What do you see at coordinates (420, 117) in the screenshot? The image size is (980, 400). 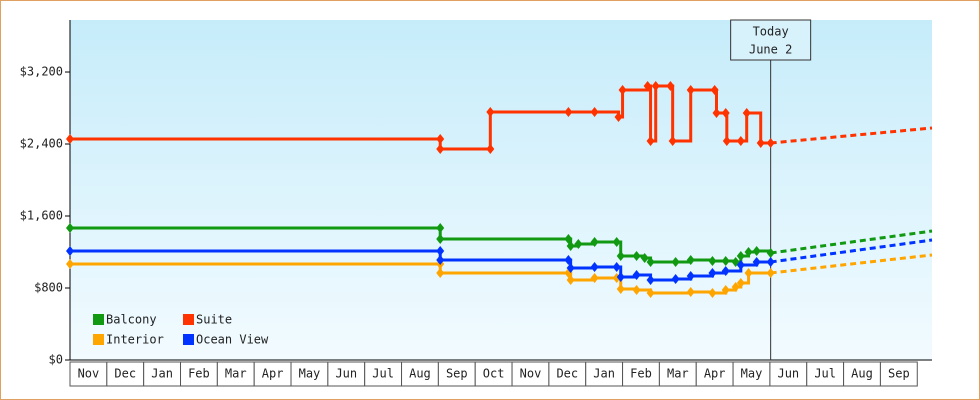 I see `series-line` at bounding box center [420, 117].